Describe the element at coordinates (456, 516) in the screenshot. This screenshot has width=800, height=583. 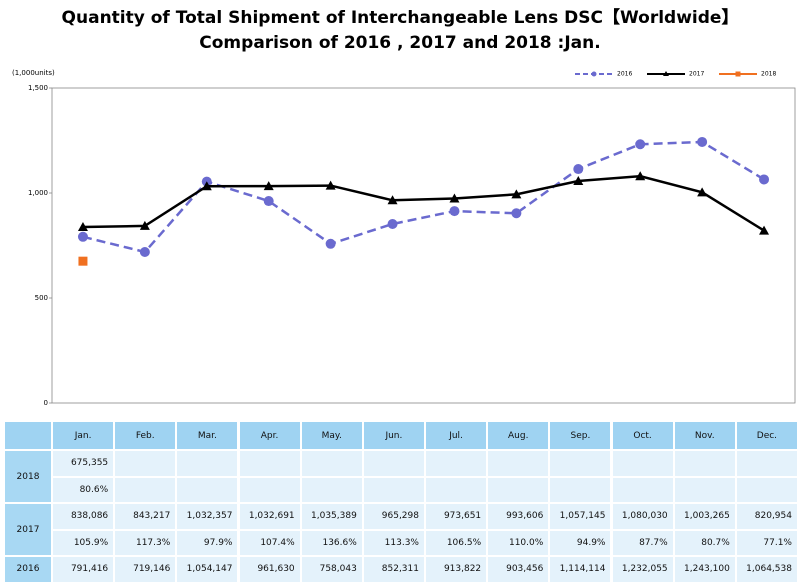
I see `data-cell: 973,651` at that location.